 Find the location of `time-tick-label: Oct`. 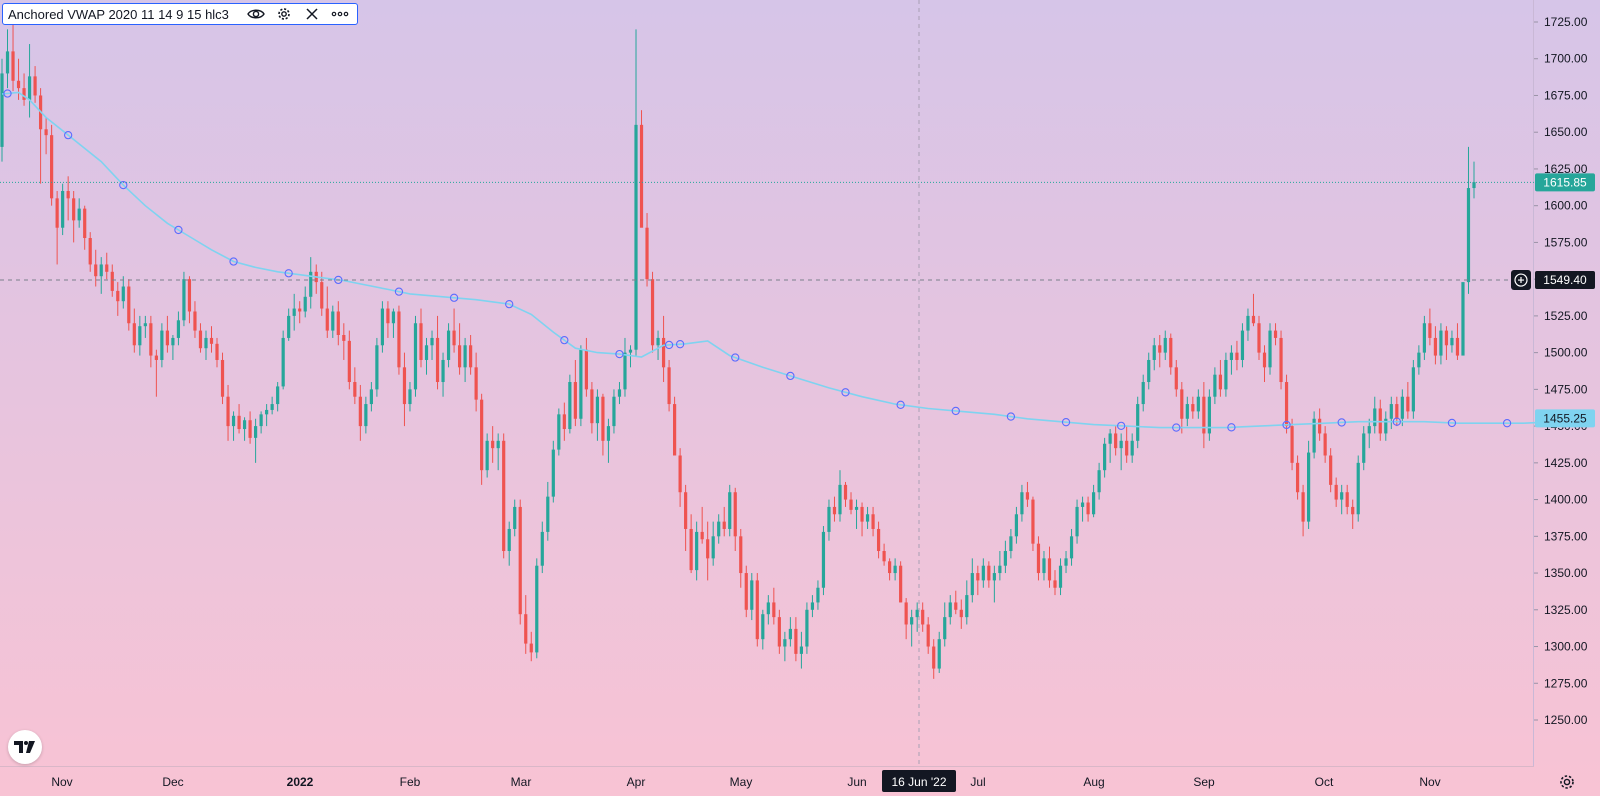

time-tick-label: Oct is located at coordinates (1324, 782).